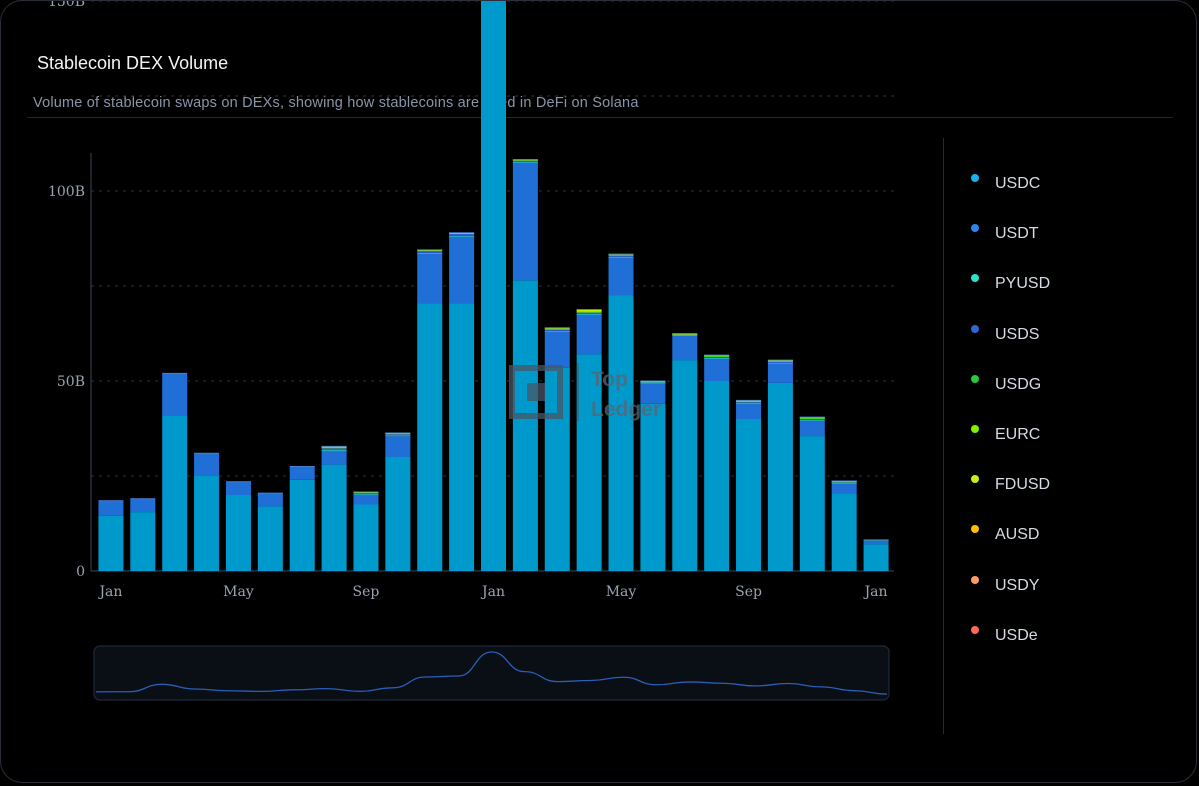  Describe the element at coordinates (1017, 234) in the screenshot. I see `legend-label: USDT` at that location.